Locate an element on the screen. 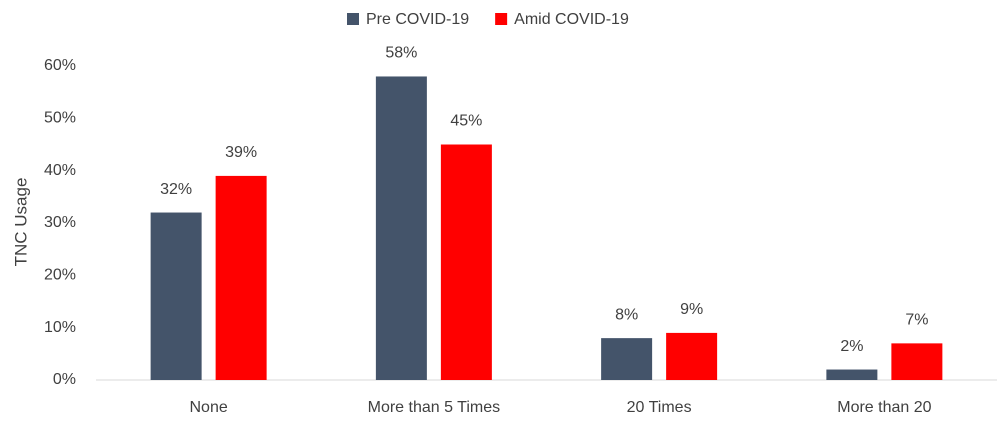  x-tick-label: More than 20 is located at coordinates (884, 407).